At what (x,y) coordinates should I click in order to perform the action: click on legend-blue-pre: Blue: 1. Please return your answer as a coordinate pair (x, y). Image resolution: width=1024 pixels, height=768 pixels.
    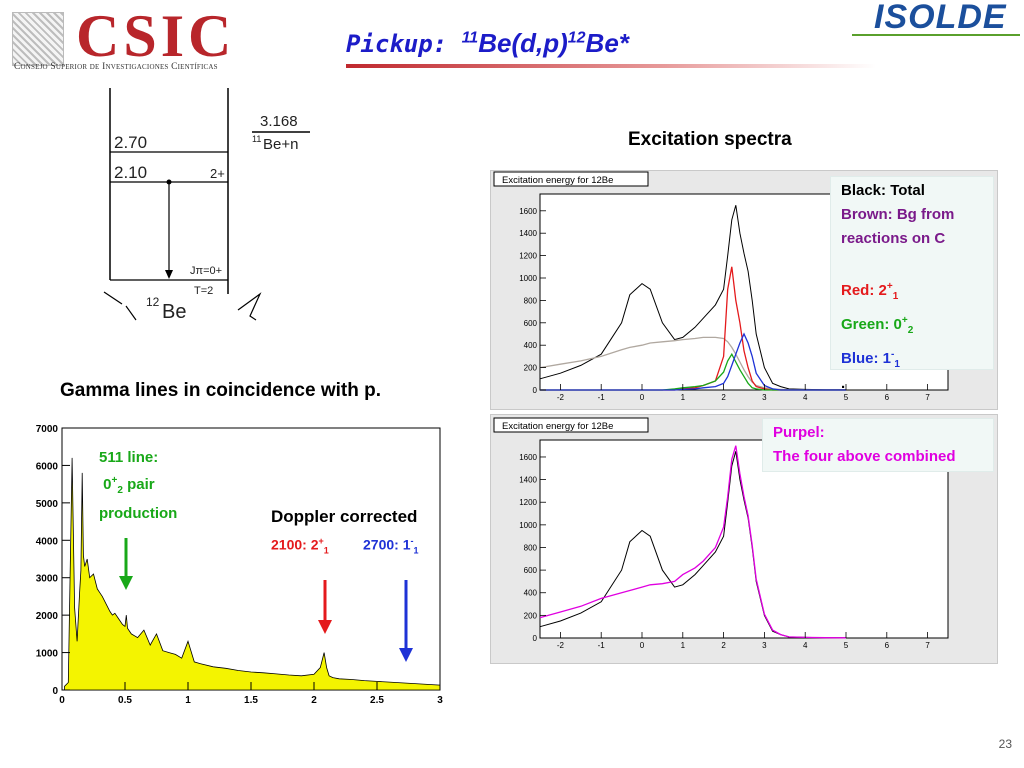
    Looking at the image, I should click on (866, 358).